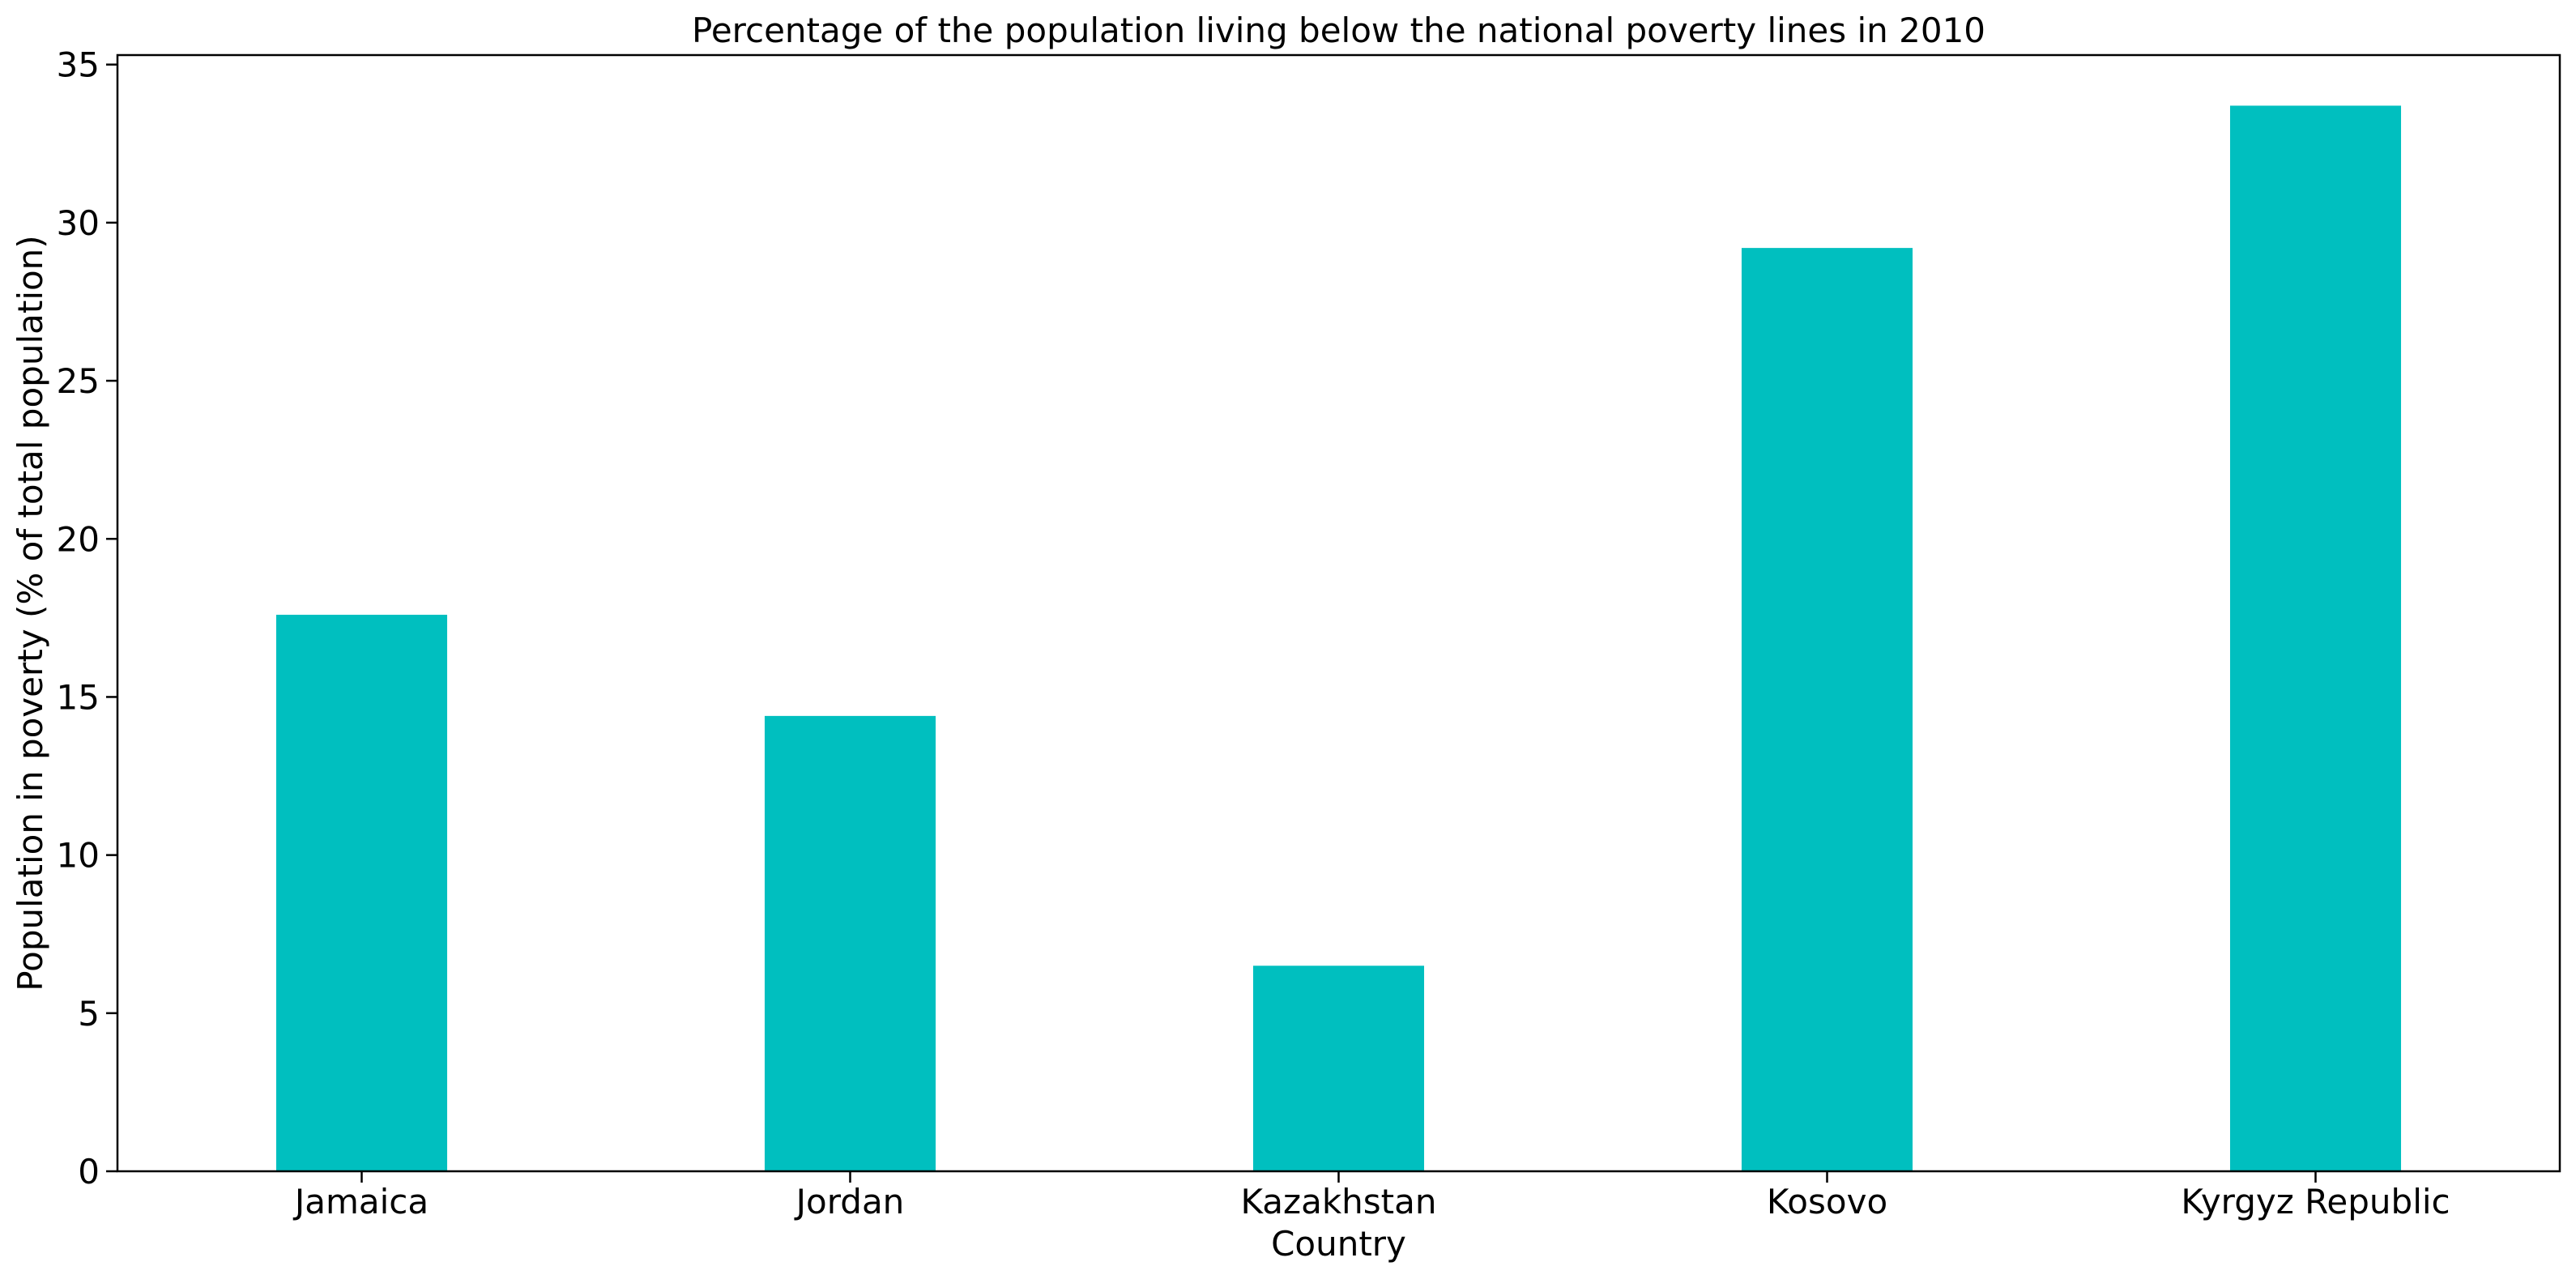  Describe the element at coordinates (87, 618) in the screenshot. I see `y-axis: 0 5 10 15 20 25 30 35` at that location.